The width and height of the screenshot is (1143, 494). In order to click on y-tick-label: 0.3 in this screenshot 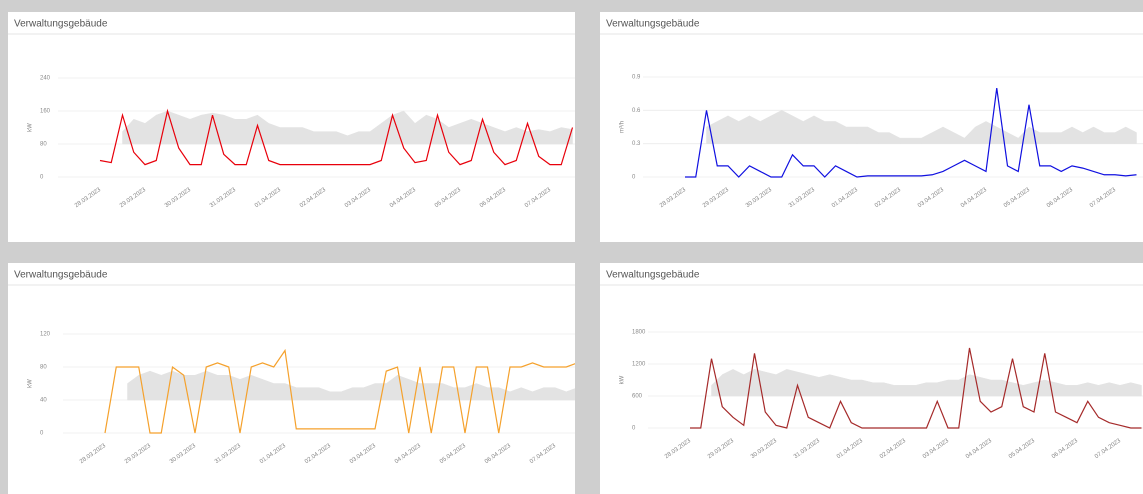, I will do `click(636, 144)`.